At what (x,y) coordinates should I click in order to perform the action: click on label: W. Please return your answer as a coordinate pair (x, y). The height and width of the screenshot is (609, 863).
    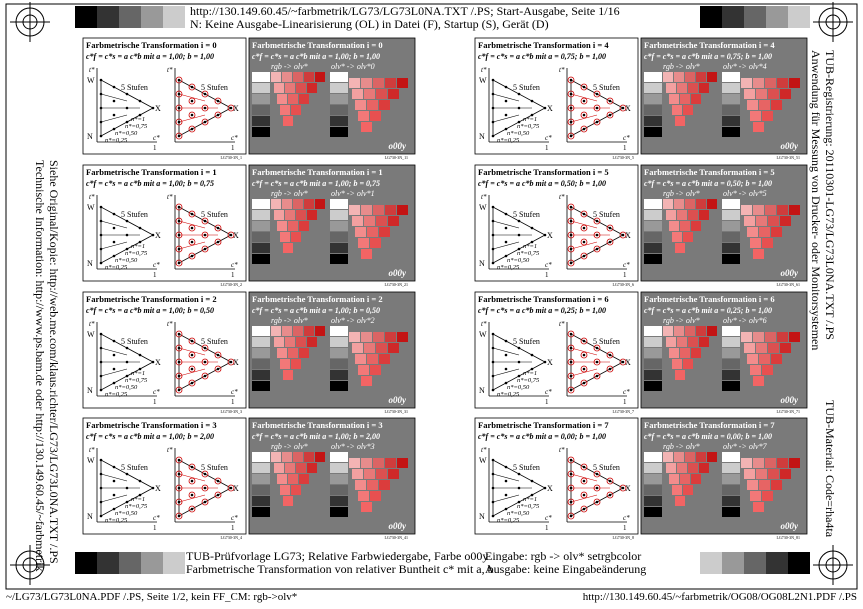
    Looking at the image, I should click on (483, 460).